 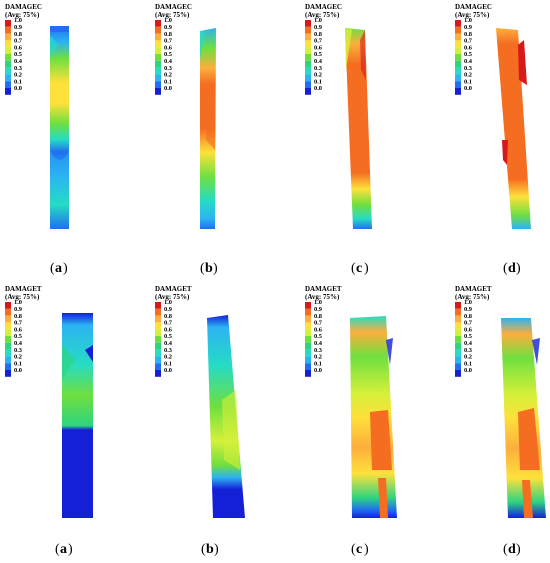 I want to click on caption-letter: b, so click(x=210, y=549).